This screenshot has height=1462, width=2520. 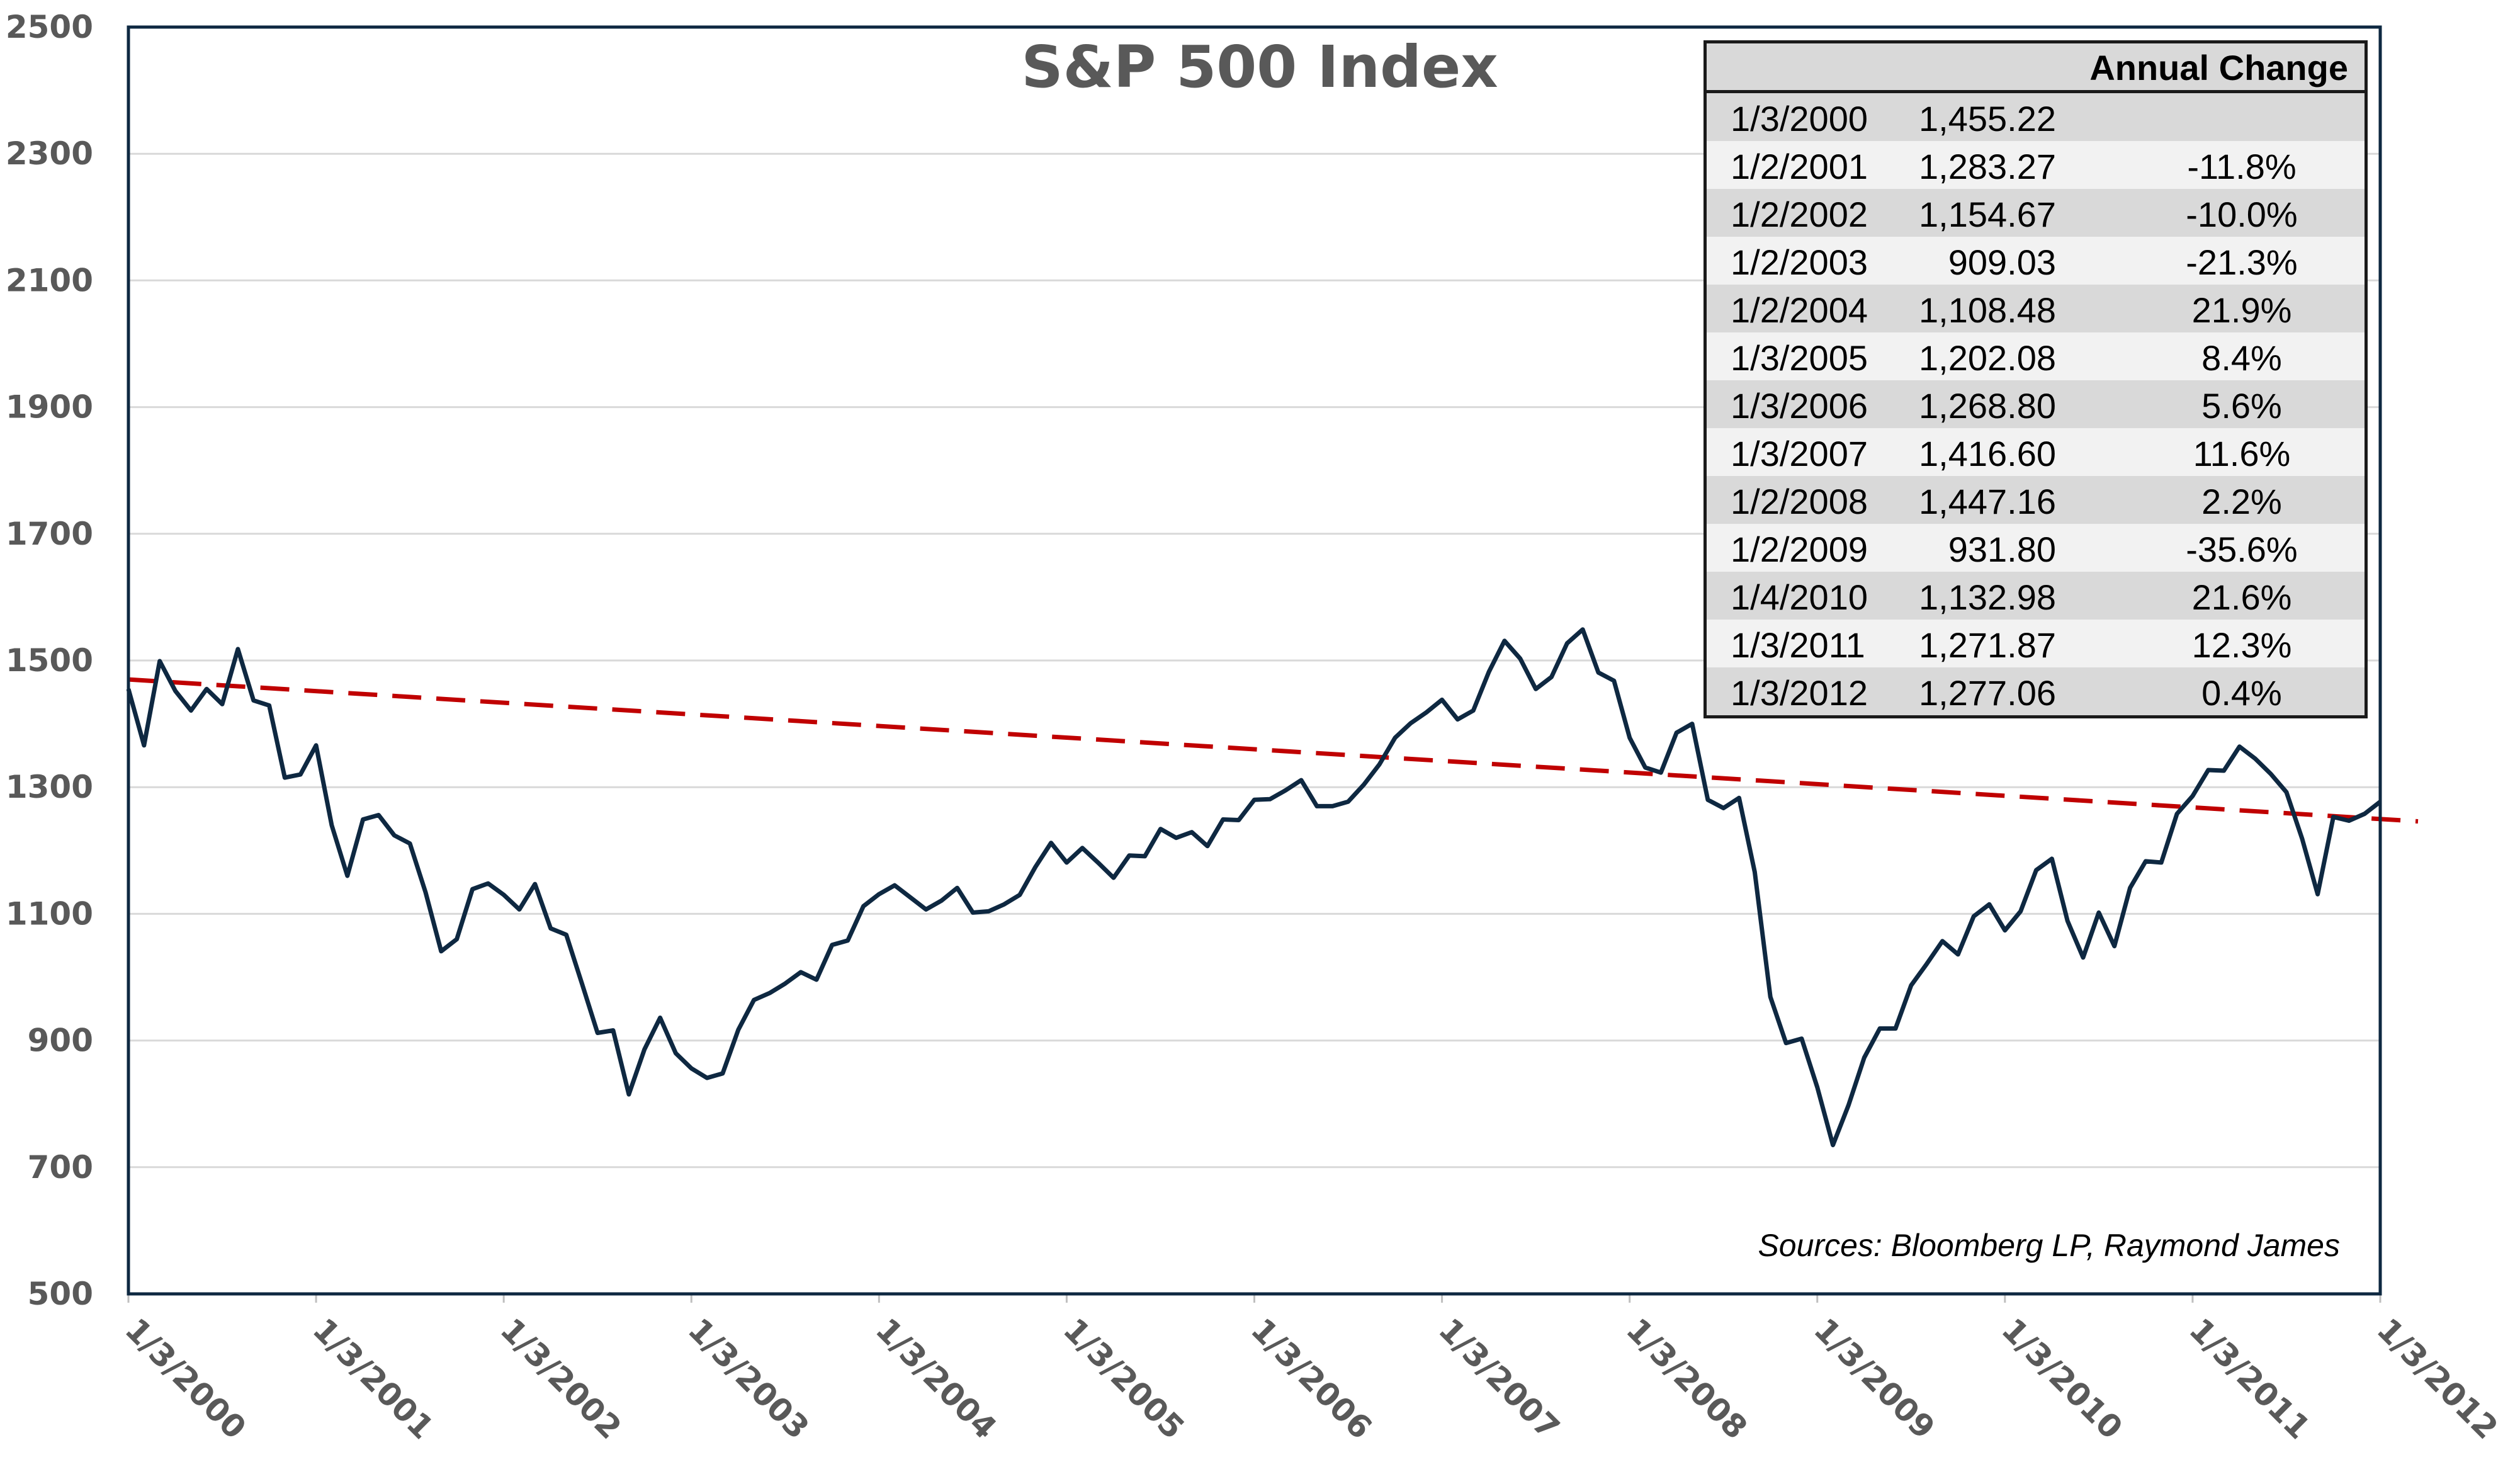 What do you see at coordinates (49, 280) in the screenshot?
I see `y-tick-label: 2100` at bounding box center [49, 280].